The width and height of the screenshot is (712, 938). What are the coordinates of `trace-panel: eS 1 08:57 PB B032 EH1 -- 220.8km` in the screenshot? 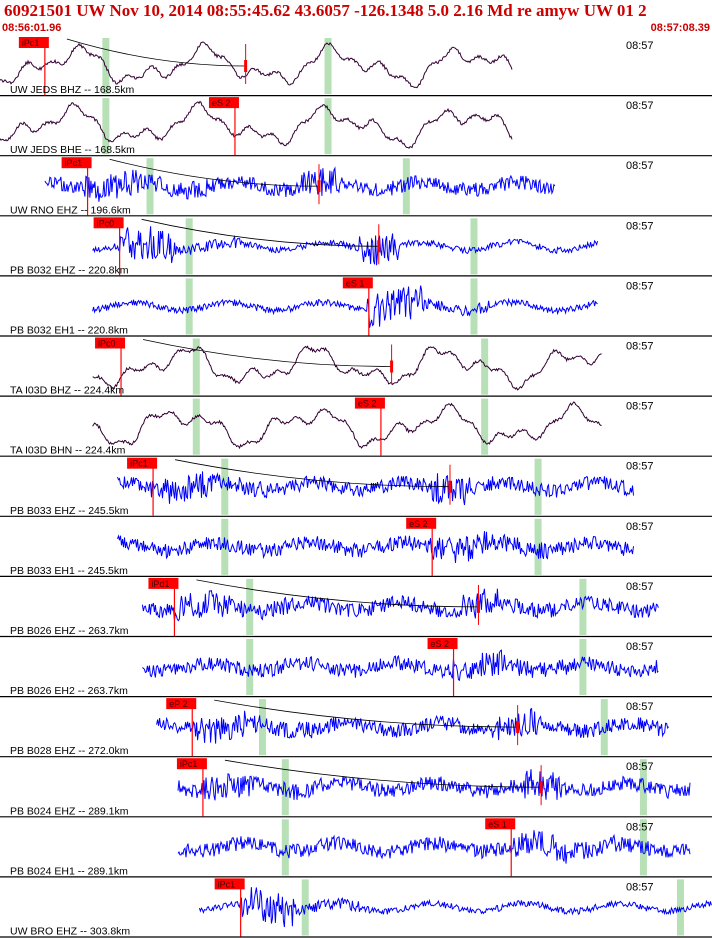 It's located at (356, 307).